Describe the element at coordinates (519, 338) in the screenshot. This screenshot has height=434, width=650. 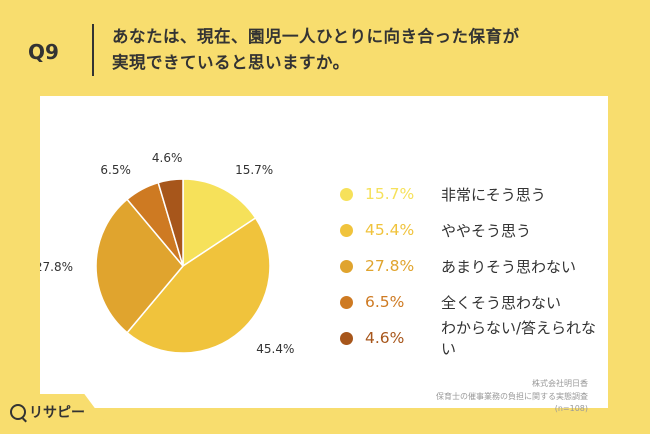
I see `legend-label: わからない/答えられない` at that location.